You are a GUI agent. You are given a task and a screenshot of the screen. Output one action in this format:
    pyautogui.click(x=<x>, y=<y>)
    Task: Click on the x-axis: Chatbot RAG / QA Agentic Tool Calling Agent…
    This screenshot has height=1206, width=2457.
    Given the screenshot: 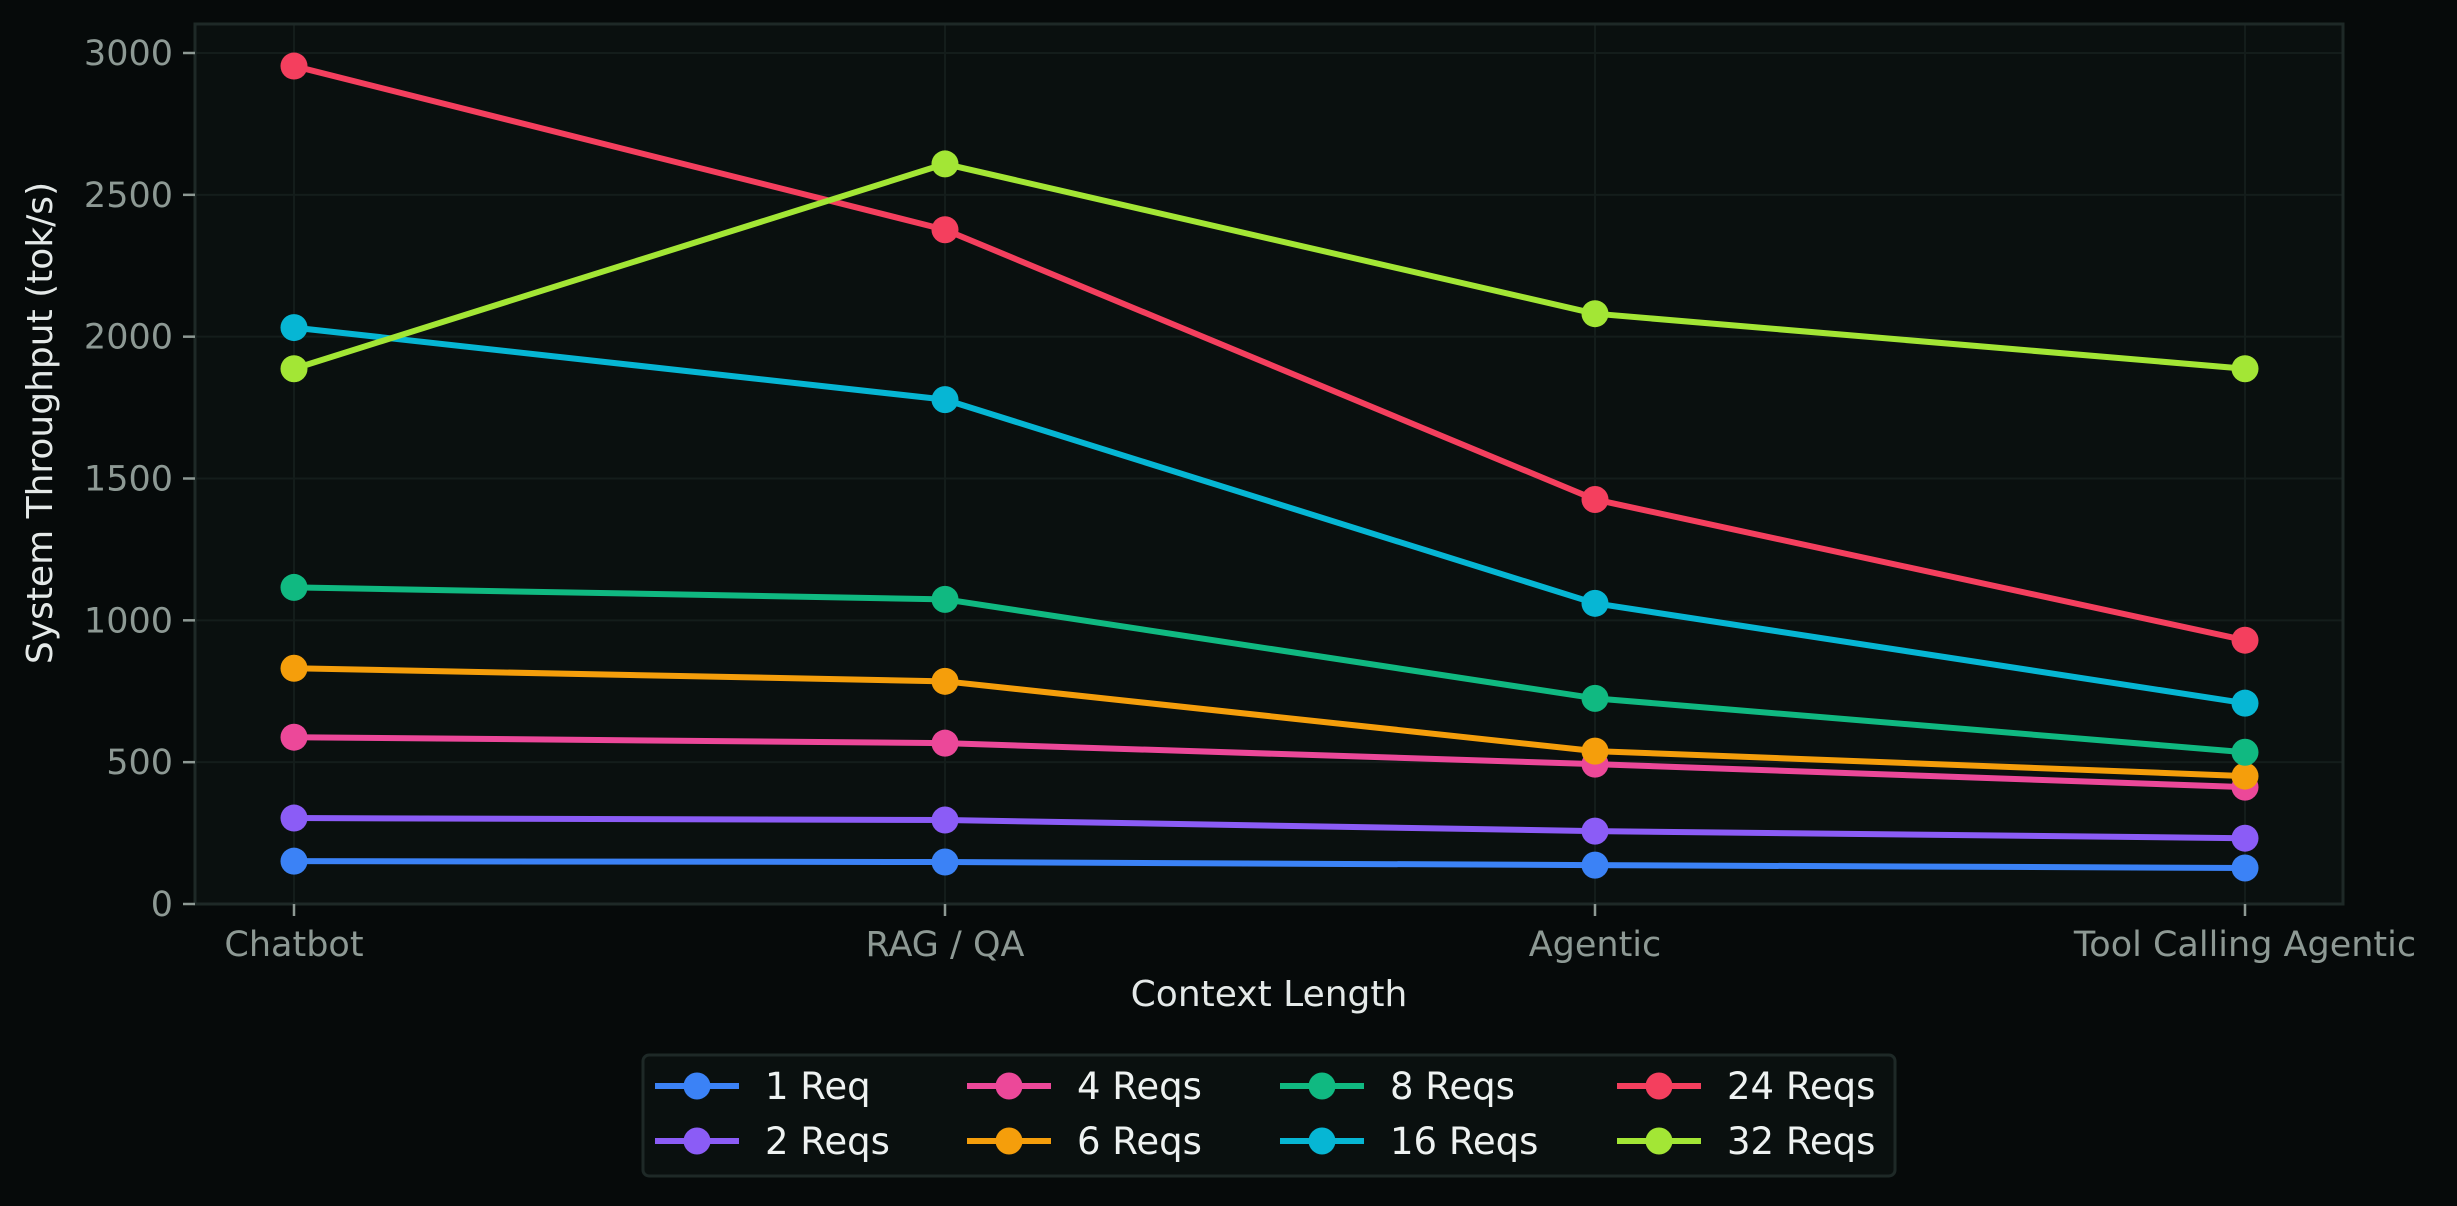 What is the action you would take?
    pyautogui.click(x=1320, y=934)
    